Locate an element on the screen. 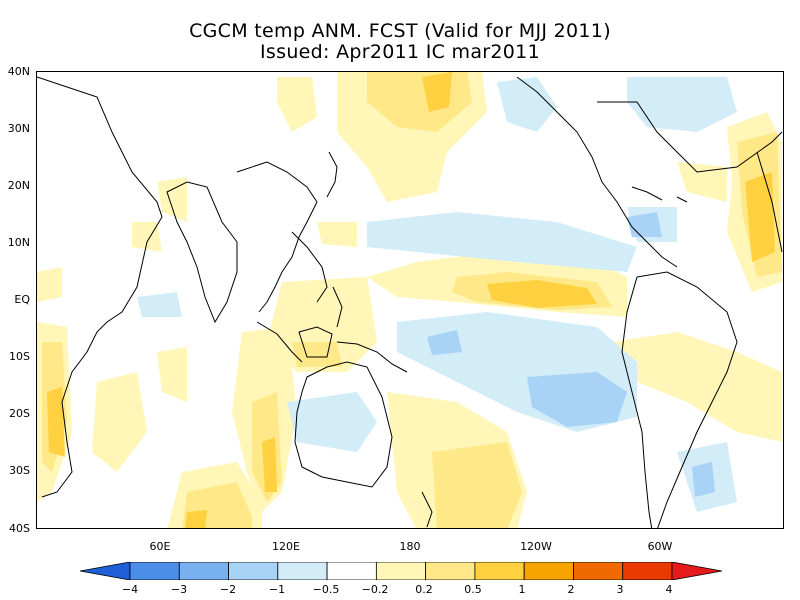  colorbar-label: −3 is located at coordinates (179, 589).